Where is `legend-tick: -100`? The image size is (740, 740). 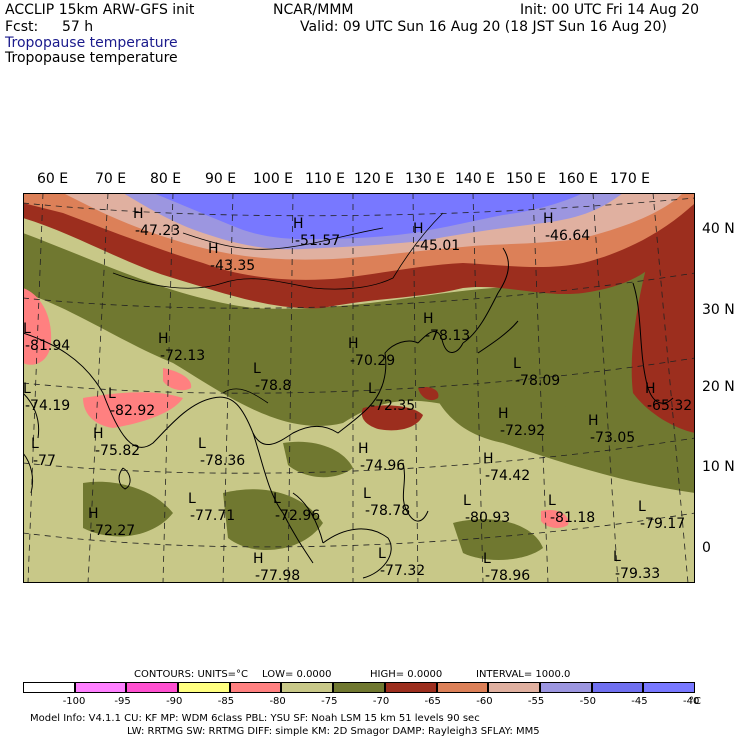 legend-tick: -100 is located at coordinates (74, 701).